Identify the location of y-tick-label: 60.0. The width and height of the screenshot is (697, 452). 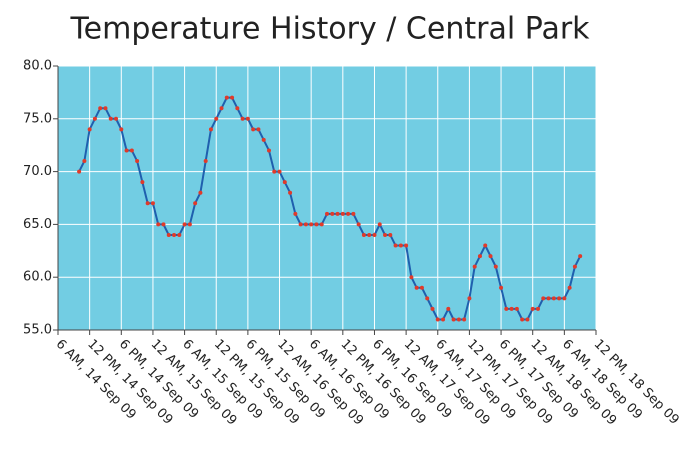
(37, 277).